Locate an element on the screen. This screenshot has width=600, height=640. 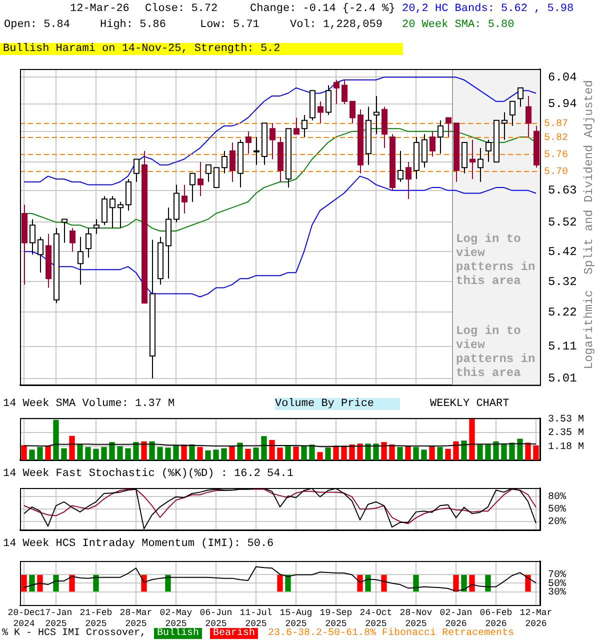
text: Bearish is located at coordinates (234, 633).